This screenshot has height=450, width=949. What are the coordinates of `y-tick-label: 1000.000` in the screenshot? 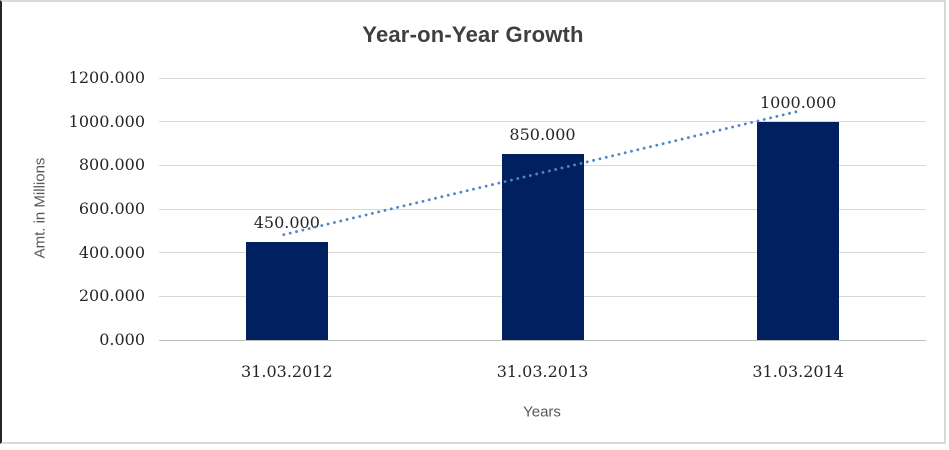 It's located at (106, 121).